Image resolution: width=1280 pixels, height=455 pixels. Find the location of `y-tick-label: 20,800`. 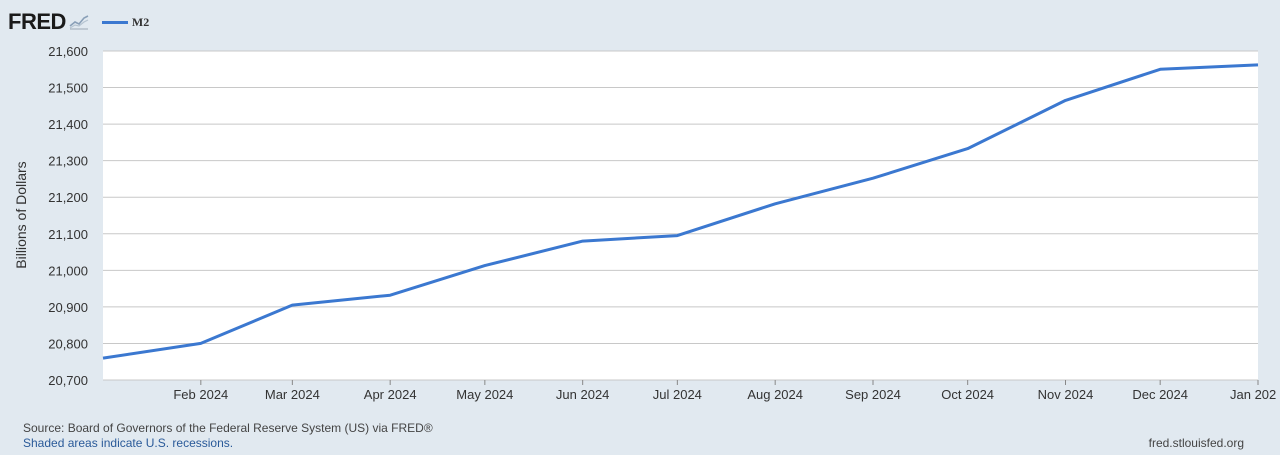

y-tick-label: 20,800 is located at coordinates (68, 343).